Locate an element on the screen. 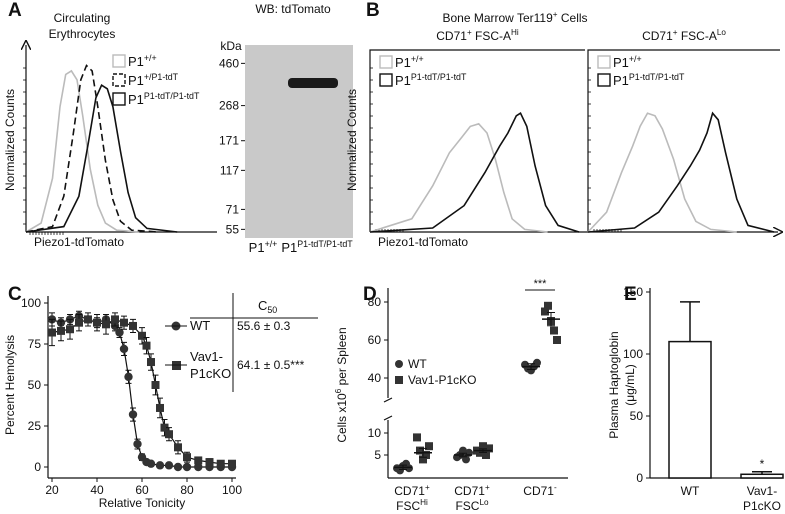 The height and width of the screenshot is (514, 785). panel-letter-part: D is located at coordinates (370, 294).